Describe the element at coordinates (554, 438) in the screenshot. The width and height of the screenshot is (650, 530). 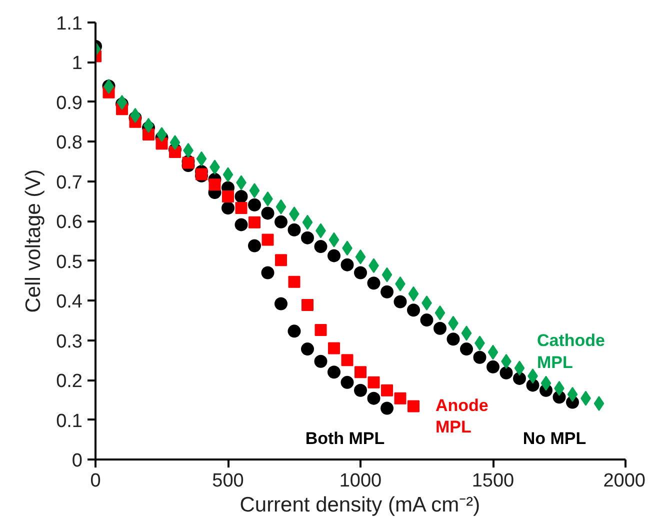
I see `series-label: No MPL` at that location.